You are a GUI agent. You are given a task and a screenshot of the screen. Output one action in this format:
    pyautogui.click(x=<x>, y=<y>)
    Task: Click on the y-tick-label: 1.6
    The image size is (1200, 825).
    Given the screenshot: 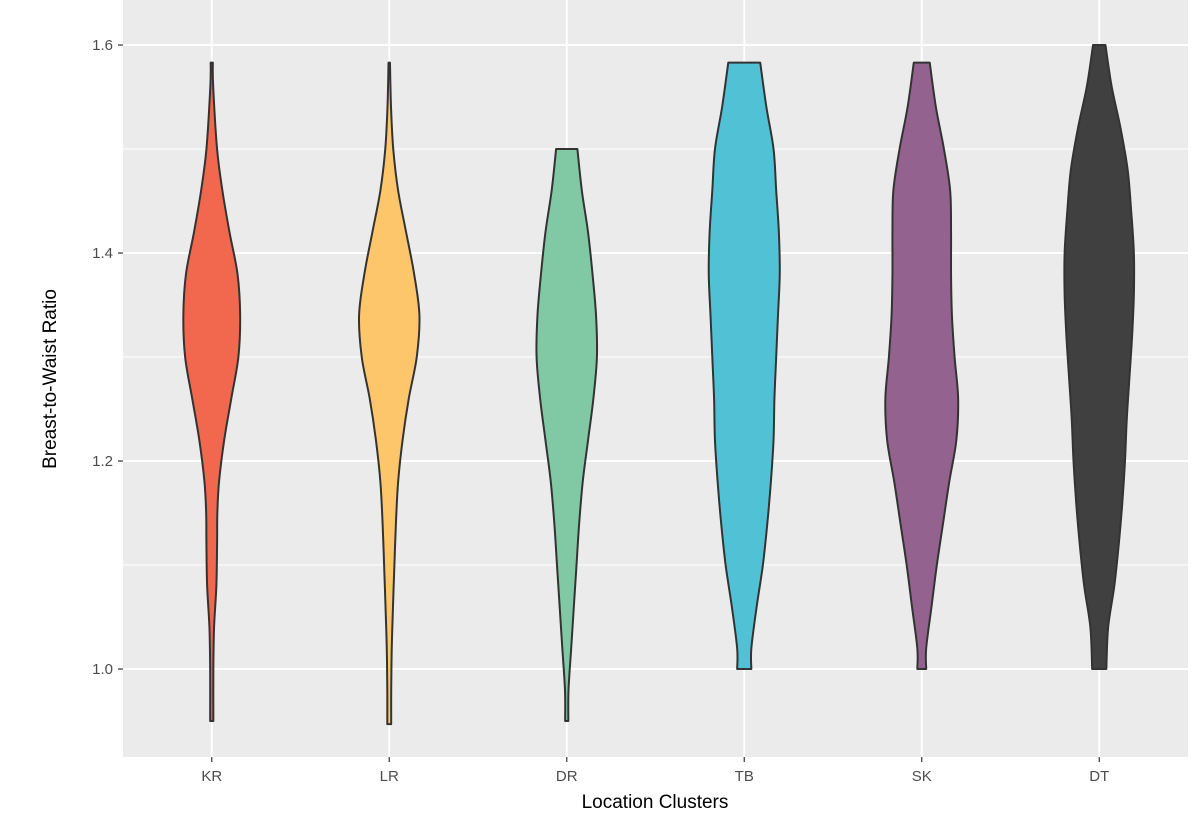 What is the action you would take?
    pyautogui.click(x=102, y=45)
    